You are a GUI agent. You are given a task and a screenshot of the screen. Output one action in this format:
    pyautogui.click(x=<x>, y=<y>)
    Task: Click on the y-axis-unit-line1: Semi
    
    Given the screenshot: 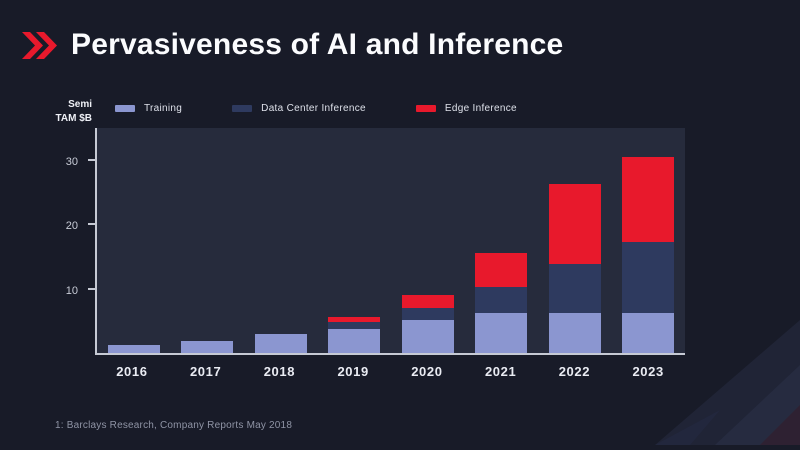 What is the action you would take?
    pyautogui.click(x=80, y=104)
    